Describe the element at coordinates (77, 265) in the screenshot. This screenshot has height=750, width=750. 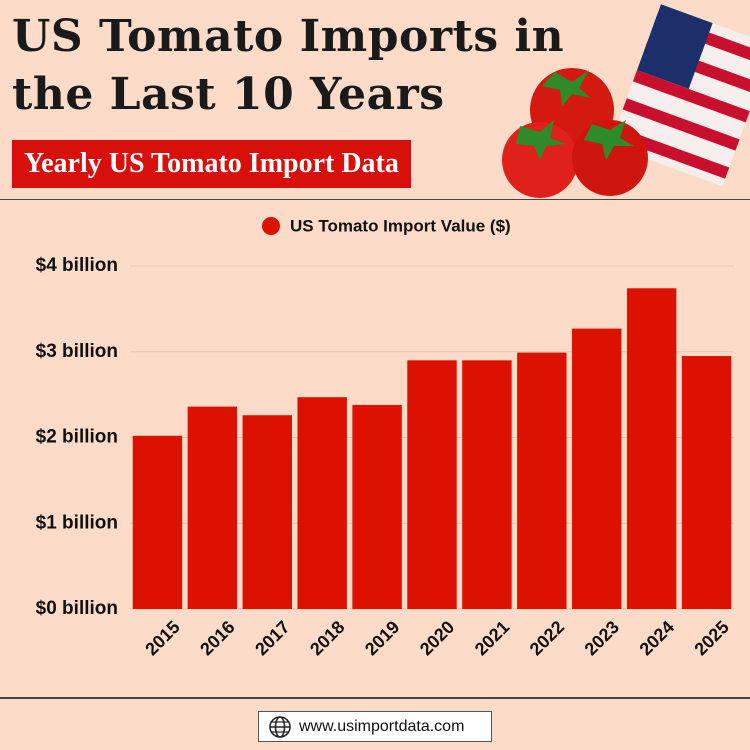
I see `y-tick-label: $4 billion` at that location.